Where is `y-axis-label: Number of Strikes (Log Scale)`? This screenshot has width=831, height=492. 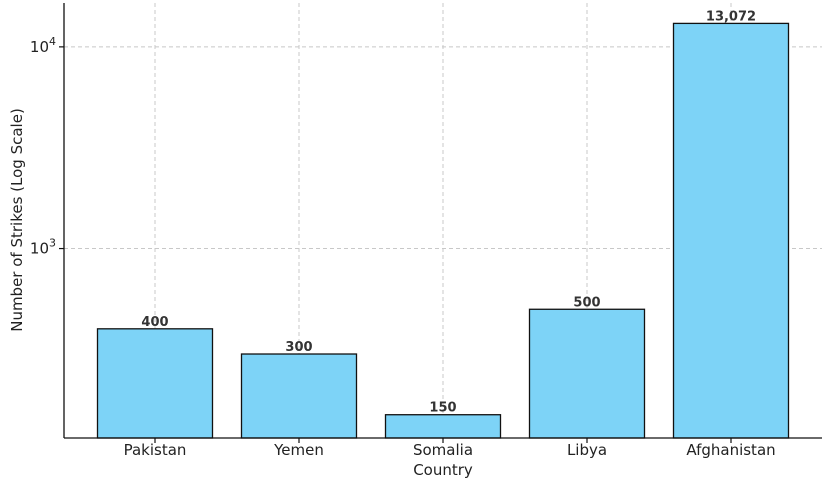
y-axis-label: Number of Strikes (Log Scale) is located at coordinates (17, 220).